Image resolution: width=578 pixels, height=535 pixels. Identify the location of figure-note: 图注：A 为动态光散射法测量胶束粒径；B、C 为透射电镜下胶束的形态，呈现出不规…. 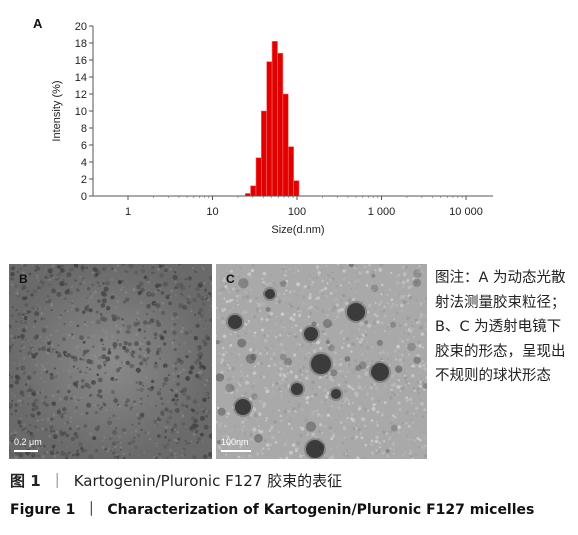
(500, 327).